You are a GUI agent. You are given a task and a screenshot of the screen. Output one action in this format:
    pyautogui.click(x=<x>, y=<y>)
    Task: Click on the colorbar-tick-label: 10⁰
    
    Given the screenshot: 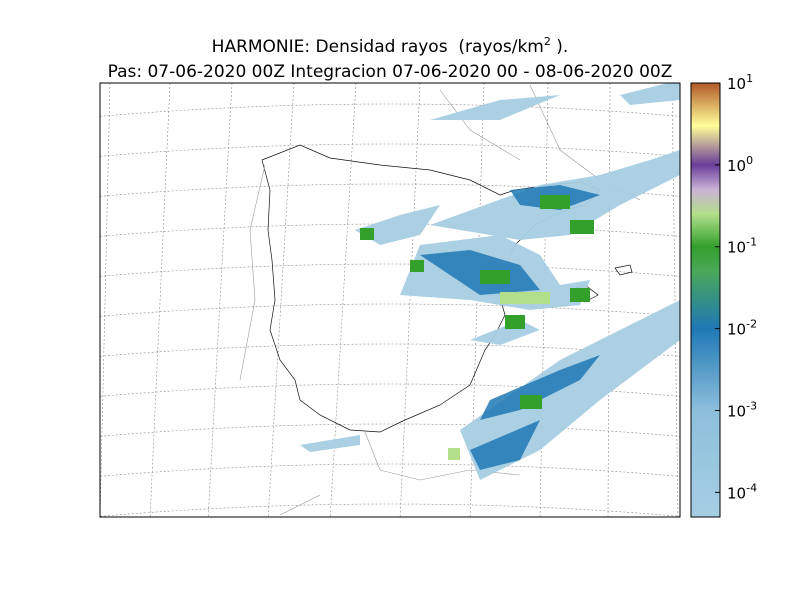 What is the action you would take?
    pyautogui.click(x=740, y=164)
    